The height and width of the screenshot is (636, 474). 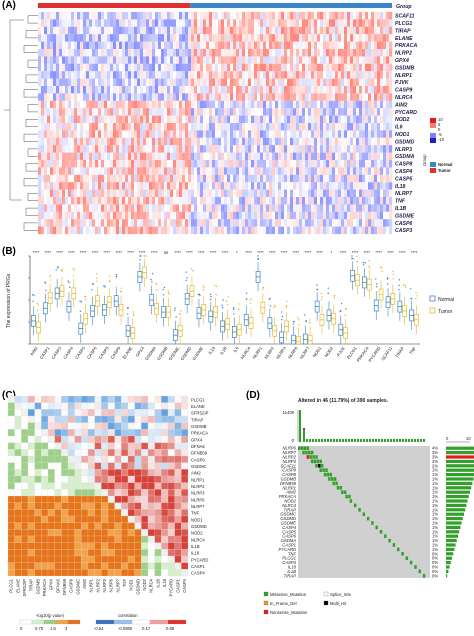 I want to click on dendrogram-branch, so click(x=16, y=110).